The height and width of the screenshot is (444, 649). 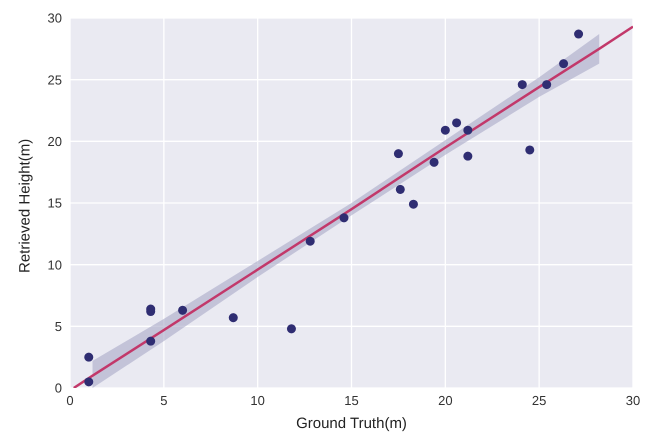 What do you see at coordinates (25, 205) in the screenshot?
I see `y-axis-title: Retrieved Height(m)` at bounding box center [25, 205].